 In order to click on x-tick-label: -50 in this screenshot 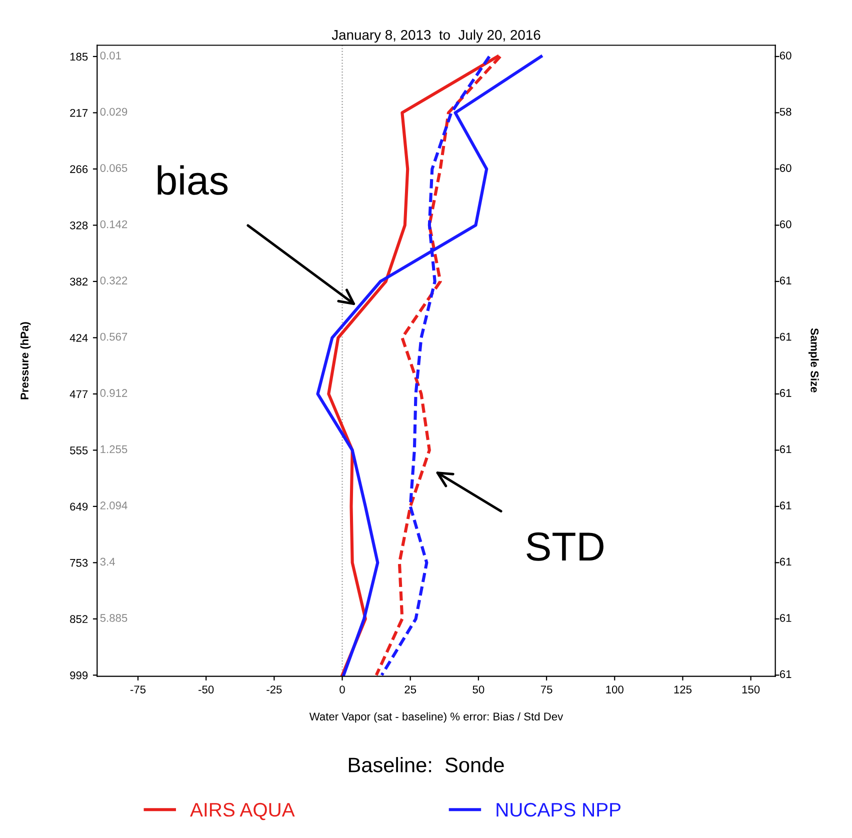, I will do `click(206, 690)`.